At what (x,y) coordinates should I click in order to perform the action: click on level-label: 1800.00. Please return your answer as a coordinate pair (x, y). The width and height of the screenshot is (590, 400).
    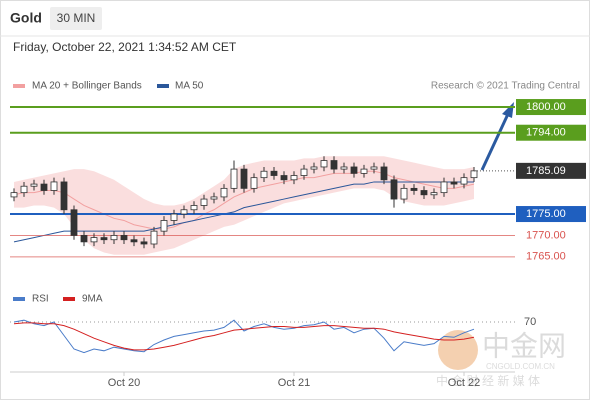
    Looking at the image, I should click on (546, 107).